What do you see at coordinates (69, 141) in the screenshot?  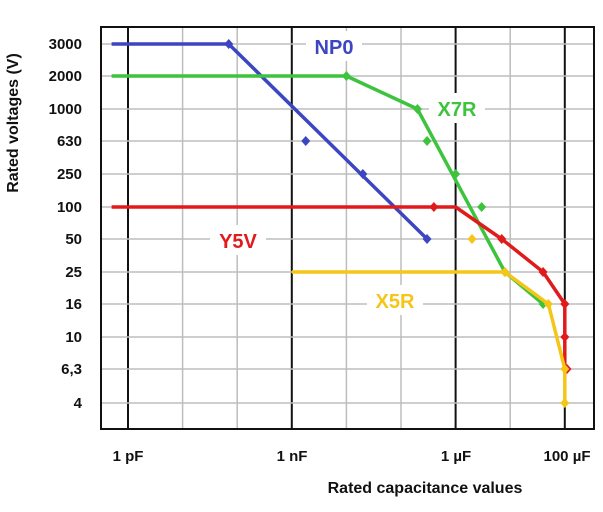 I see `y-tick-label: 630` at bounding box center [69, 141].